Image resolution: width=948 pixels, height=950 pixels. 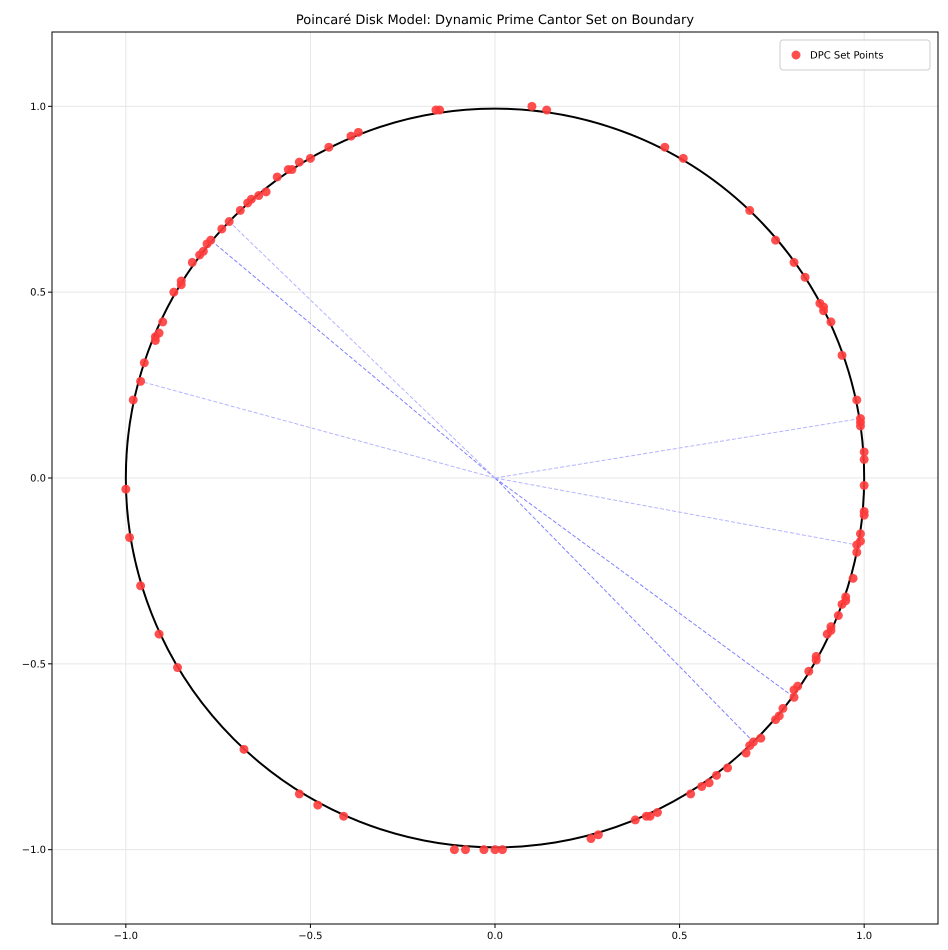 What do you see at coordinates (38, 107) in the screenshot?
I see `y-tick-label: 1.0` at bounding box center [38, 107].